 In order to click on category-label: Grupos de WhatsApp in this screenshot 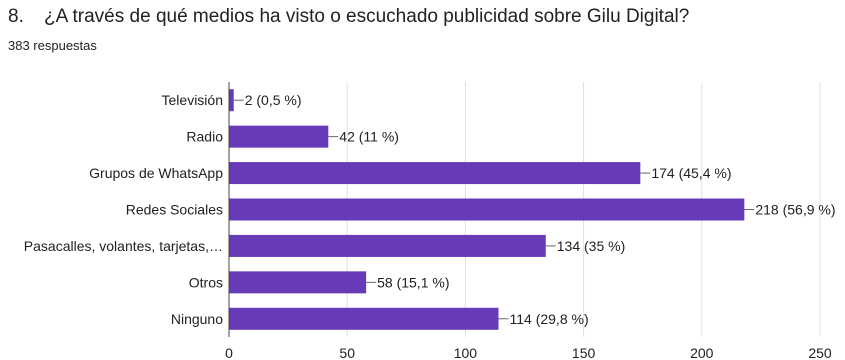, I will do `click(156, 173)`.